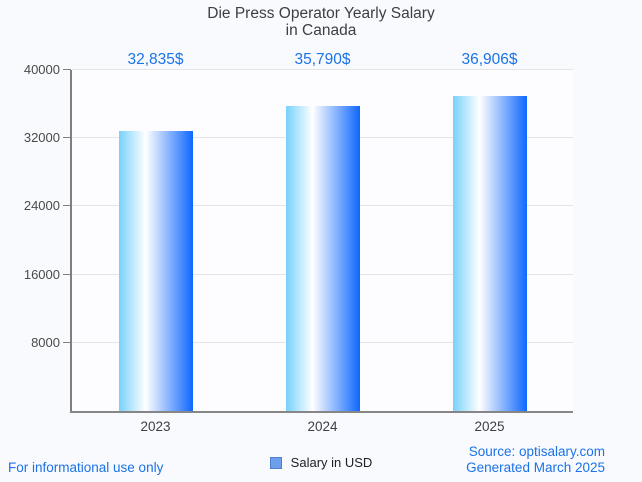 The image size is (642, 482). Describe the element at coordinates (155, 59) in the screenshot. I see `bar-value-label: 32,835$` at that location.